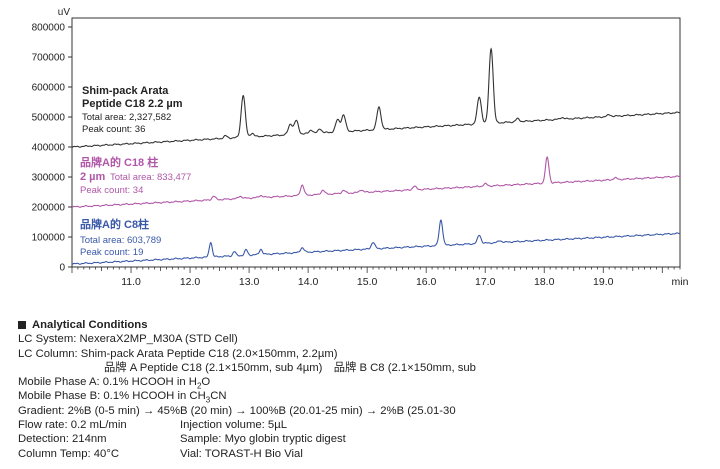 Image resolution: width=720 pixels, height=469 pixels. I want to click on label-arata-count: Peak count: 36, so click(113, 129).